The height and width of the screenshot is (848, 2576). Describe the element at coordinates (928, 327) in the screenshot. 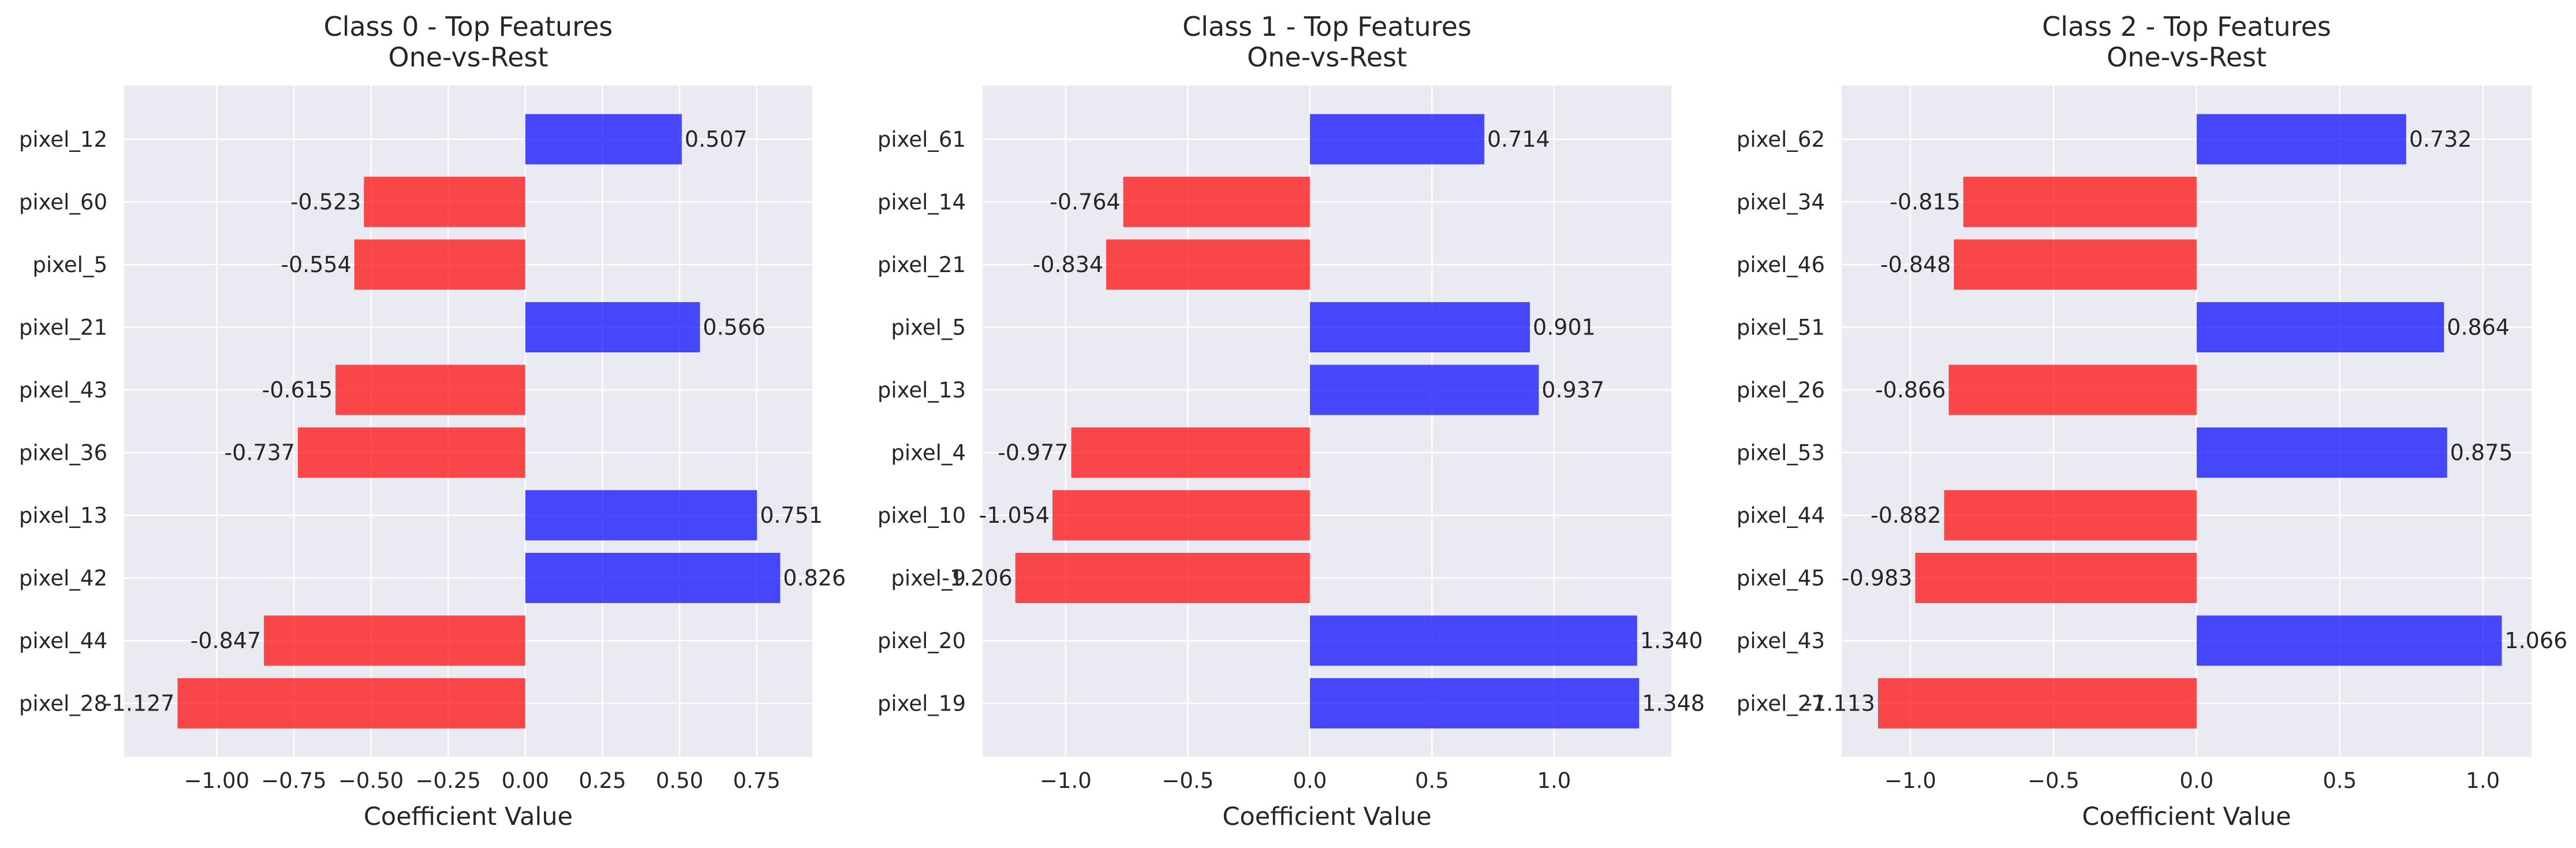

I see `y-tick-label: pixel_5` at that location.